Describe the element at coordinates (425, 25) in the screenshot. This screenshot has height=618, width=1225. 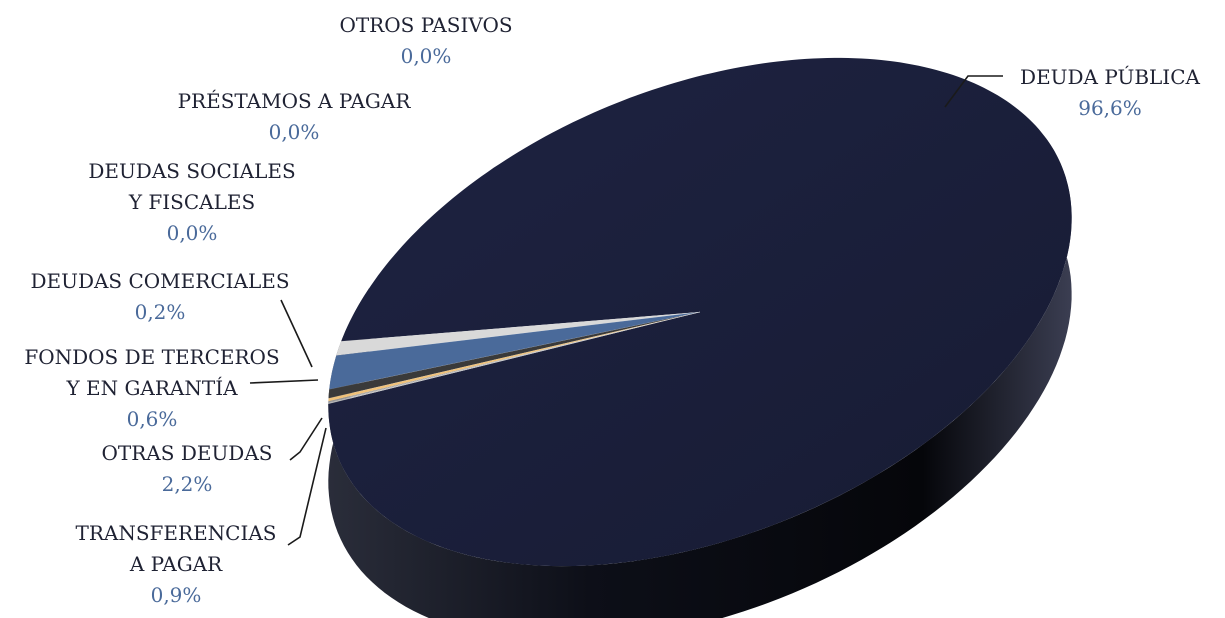
I see `slice-label-name: OTROS PASIVOS` at that location.